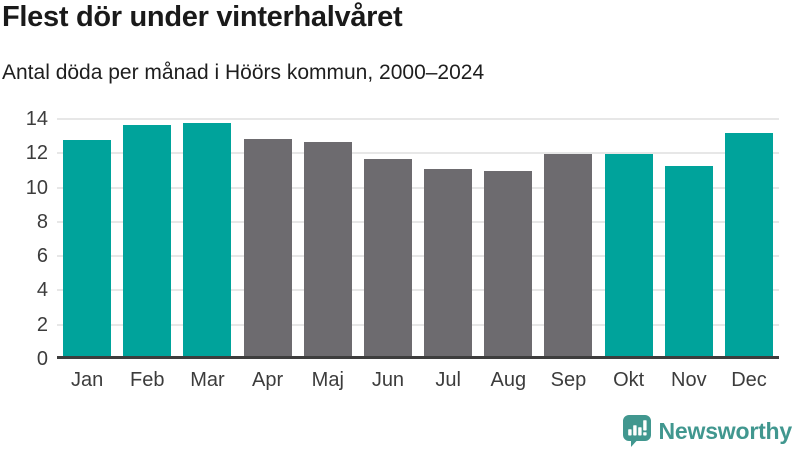 The image size is (800, 452). Describe the element at coordinates (268, 380) in the screenshot. I see `x-tick-label-apr: Apr` at that location.